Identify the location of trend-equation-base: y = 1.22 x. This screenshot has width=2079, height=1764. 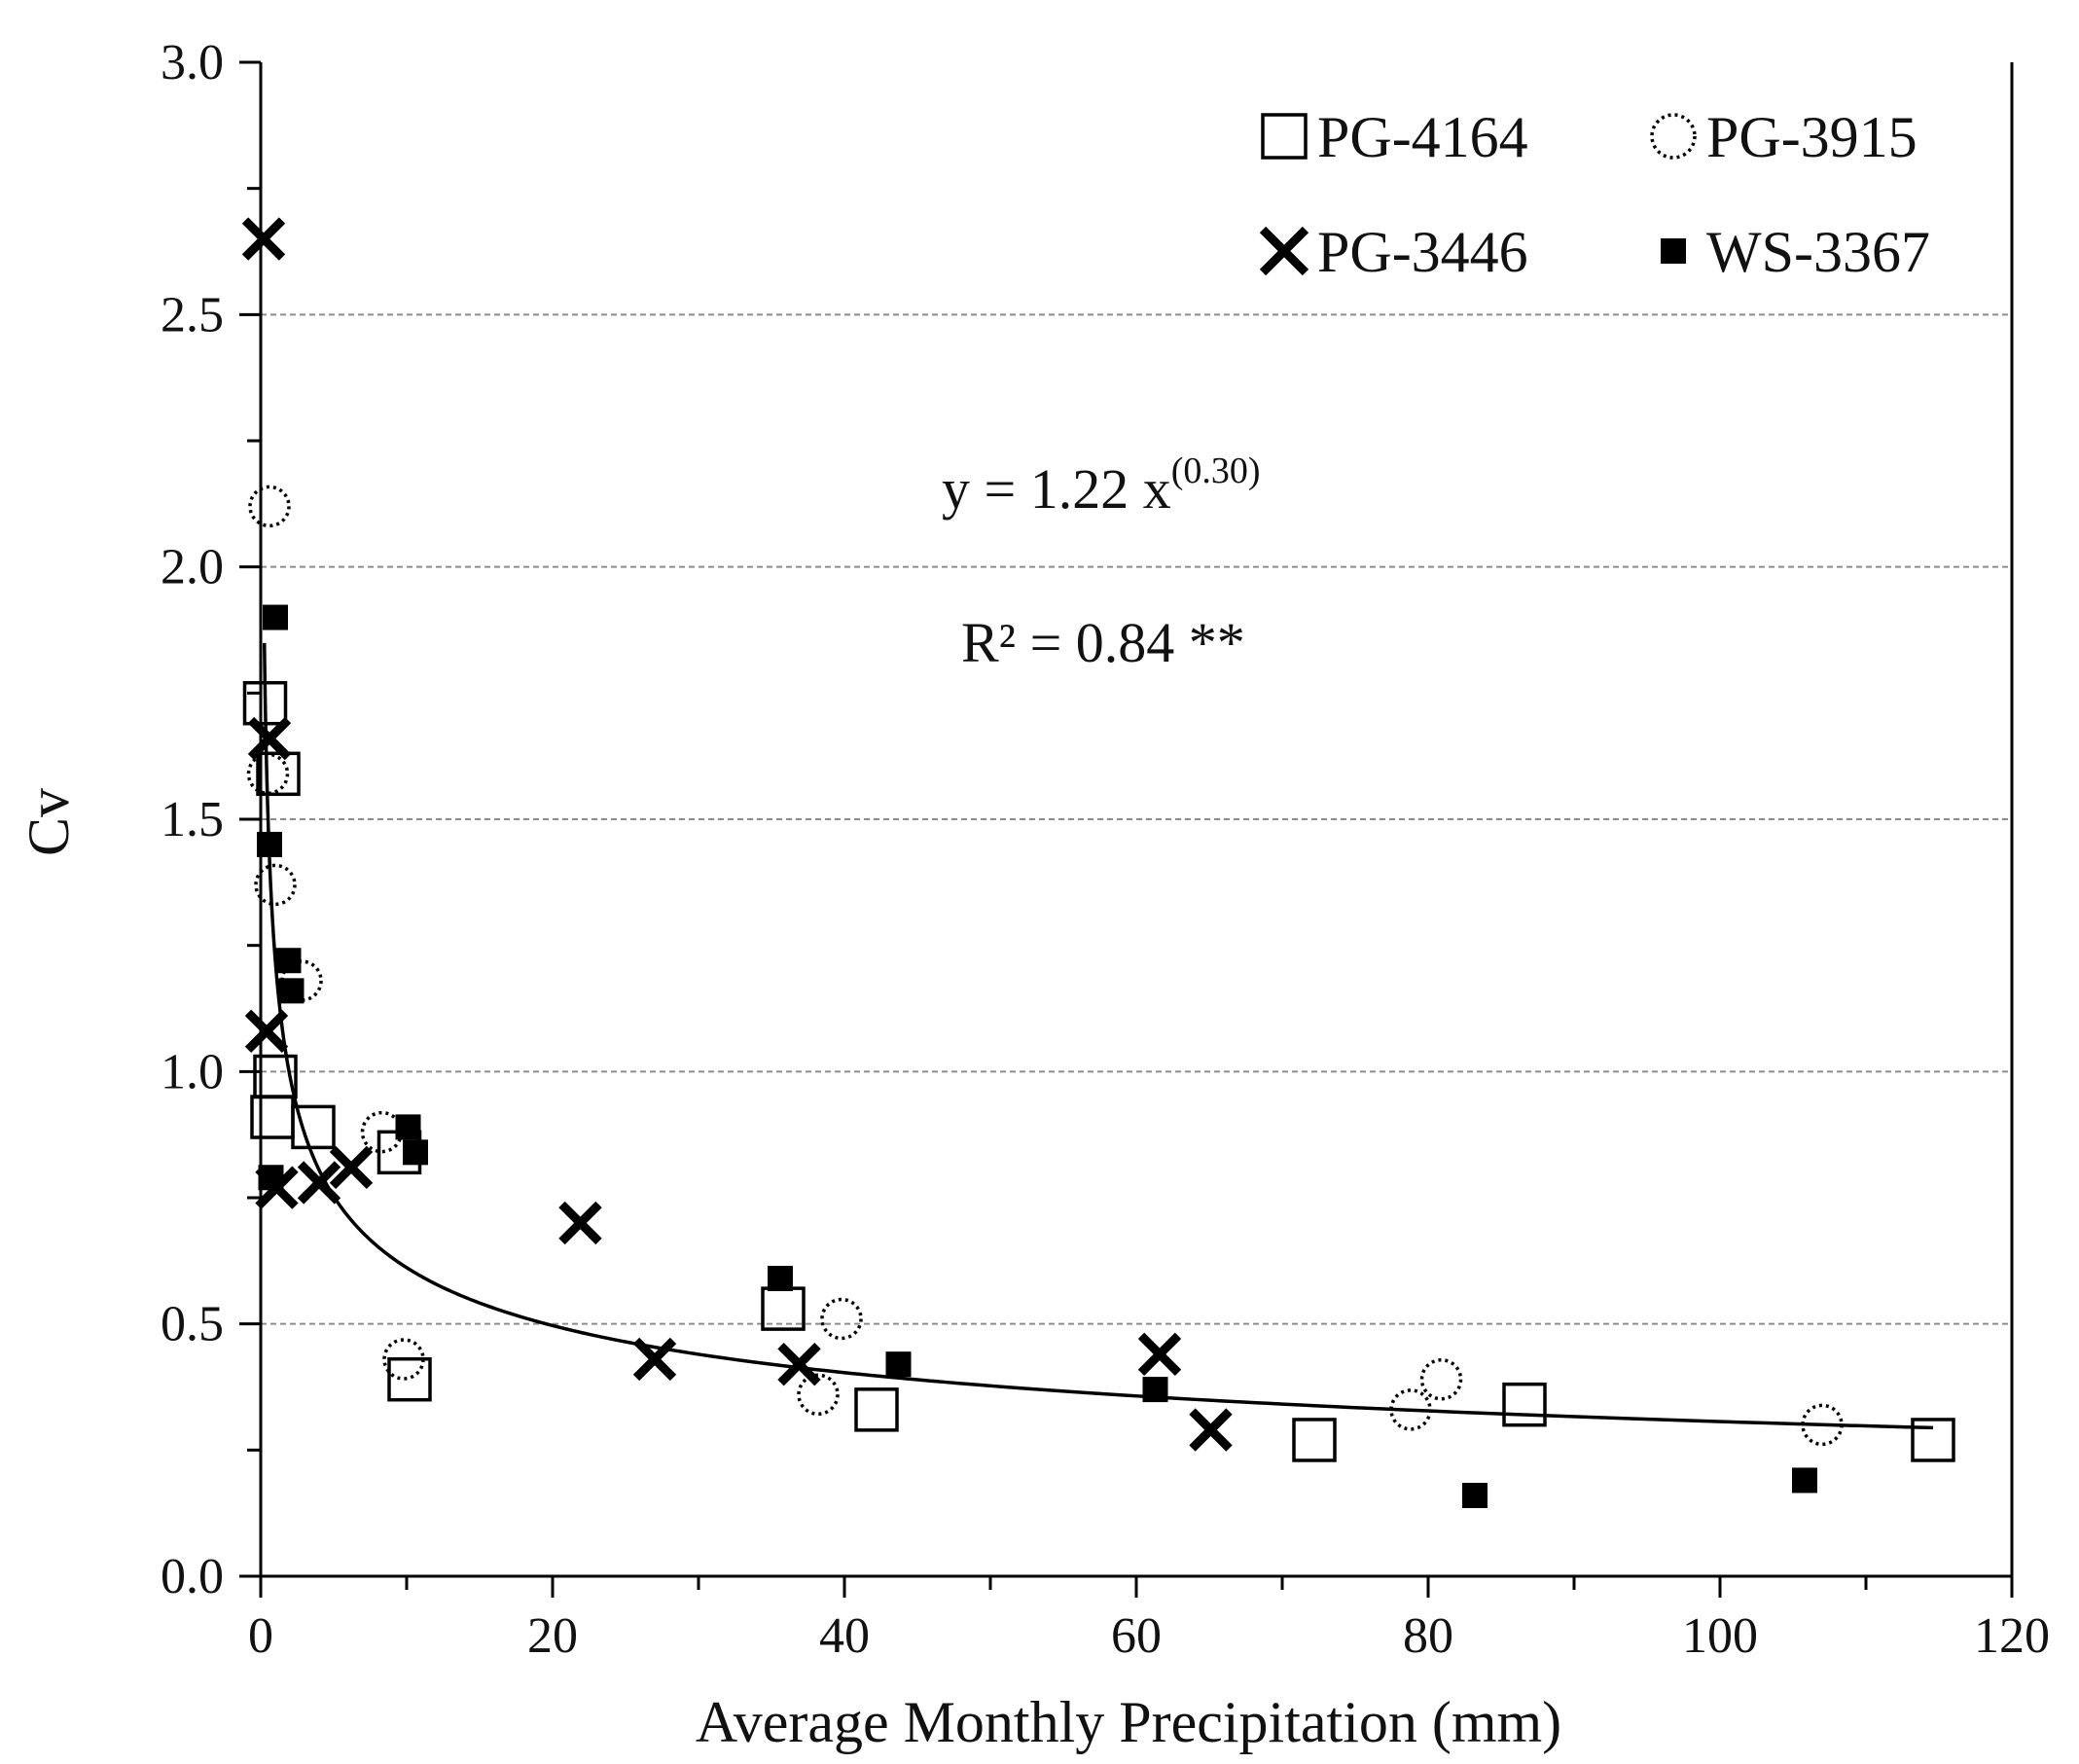
(1056, 489).